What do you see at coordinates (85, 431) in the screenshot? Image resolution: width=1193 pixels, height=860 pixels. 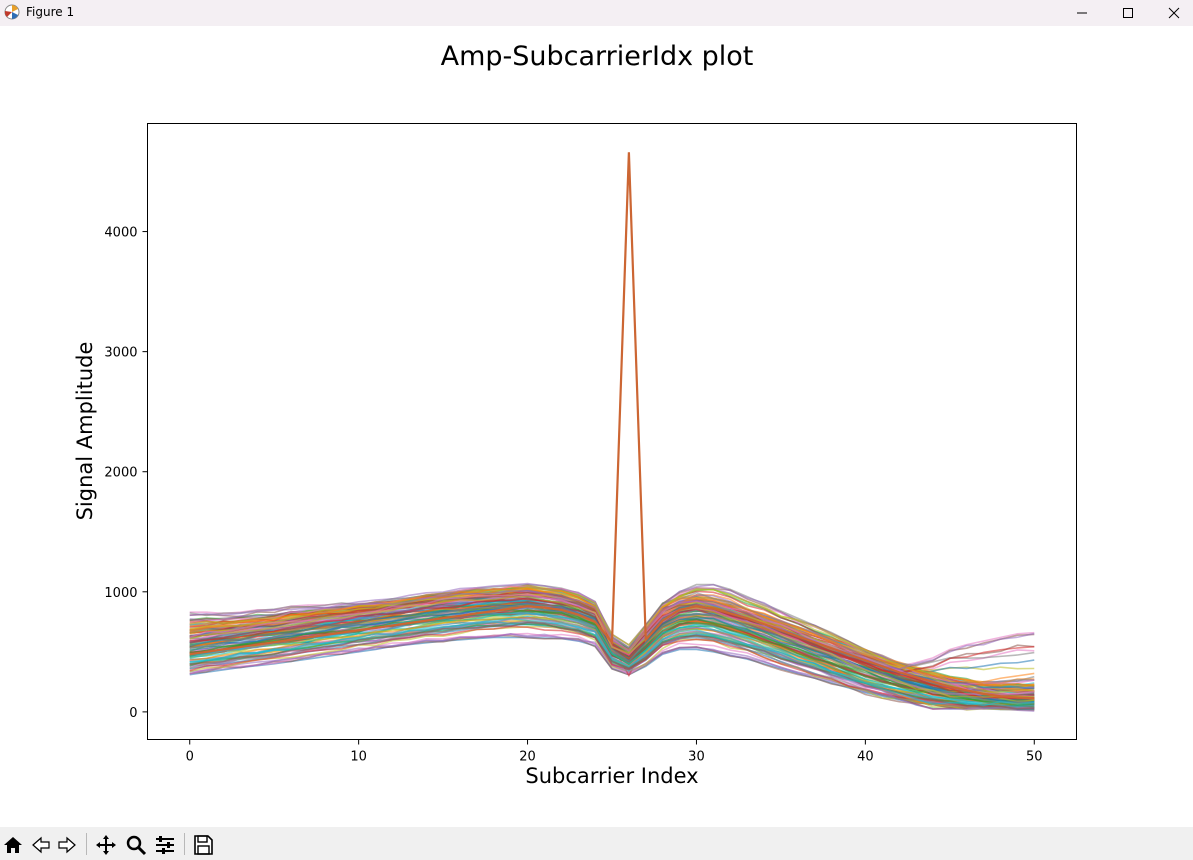 I see `y-axis-label: Signal Amplitude` at bounding box center [85, 431].